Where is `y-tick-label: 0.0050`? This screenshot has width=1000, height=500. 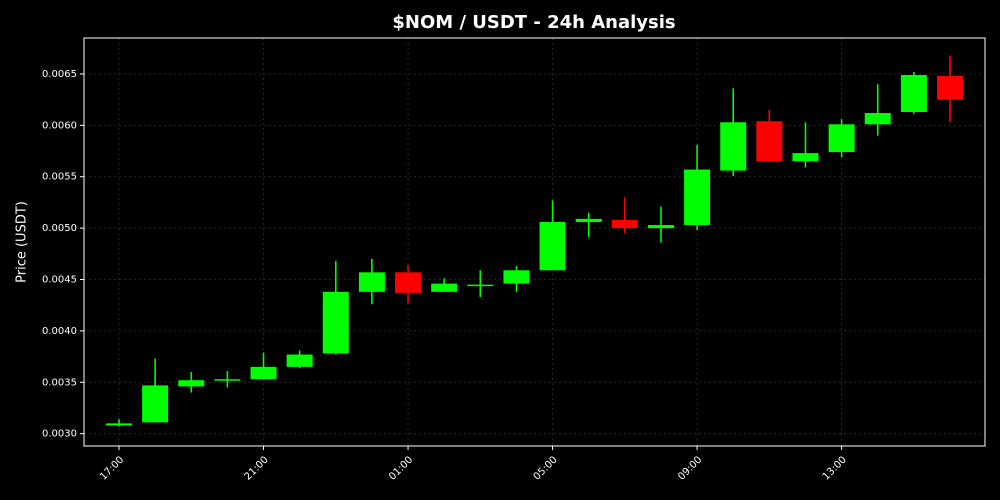
y-tick-label: 0.0050 is located at coordinates (59, 228).